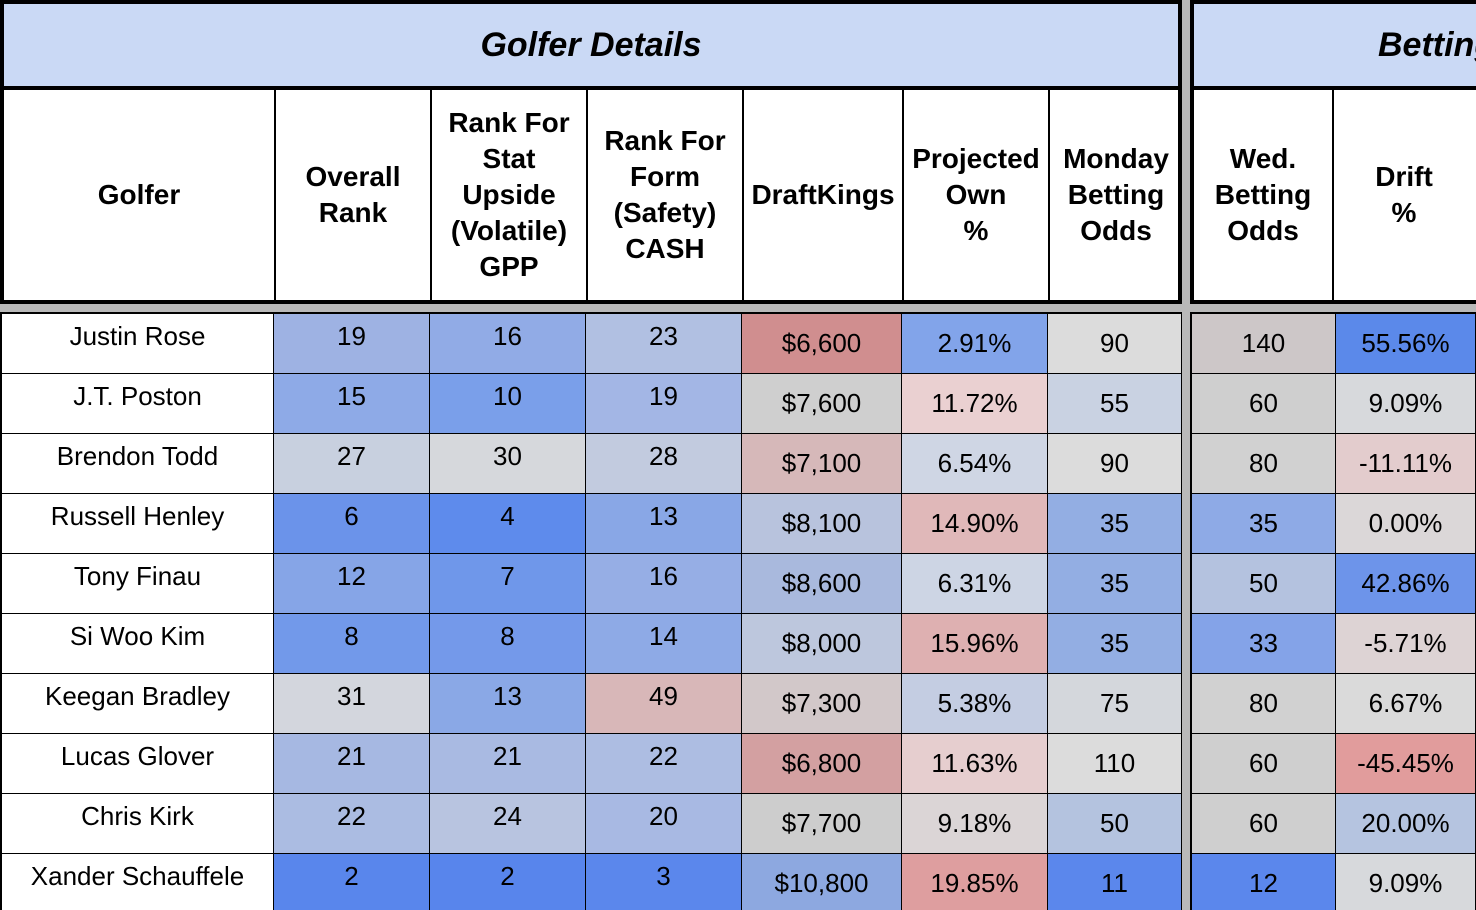 The width and height of the screenshot is (1476, 910). What do you see at coordinates (138, 344) in the screenshot?
I see `golfer-name-cell: Justin Rose` at bounding box center [138, 344].